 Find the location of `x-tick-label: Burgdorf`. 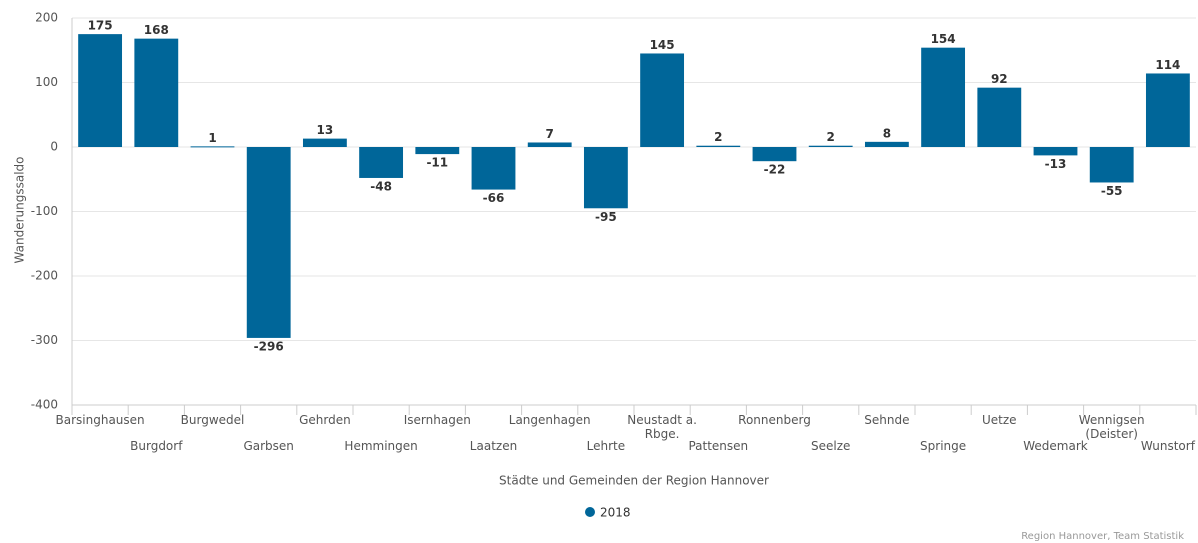

x-tick-label: Burgdorf is located at coordinates (156, 446).